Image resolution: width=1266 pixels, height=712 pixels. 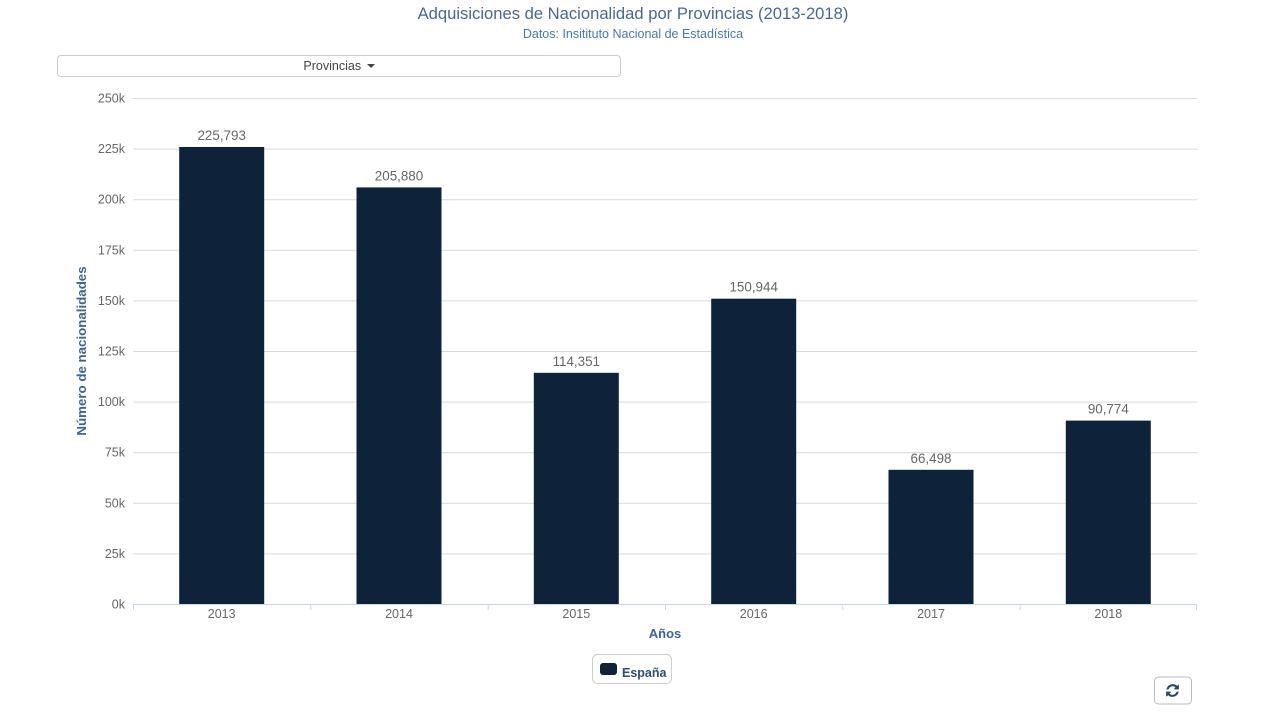 What do you see at coordinates (576, 361) in the screenshot?
I see `svg-text: 114,351` at bounding box center [576, 361].